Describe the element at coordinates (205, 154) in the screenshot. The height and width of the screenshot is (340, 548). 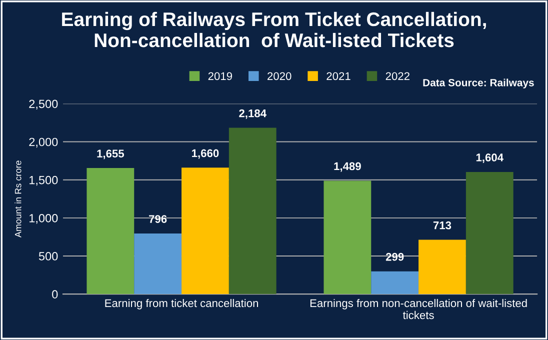
I see `data-label: 1,660` at that location.